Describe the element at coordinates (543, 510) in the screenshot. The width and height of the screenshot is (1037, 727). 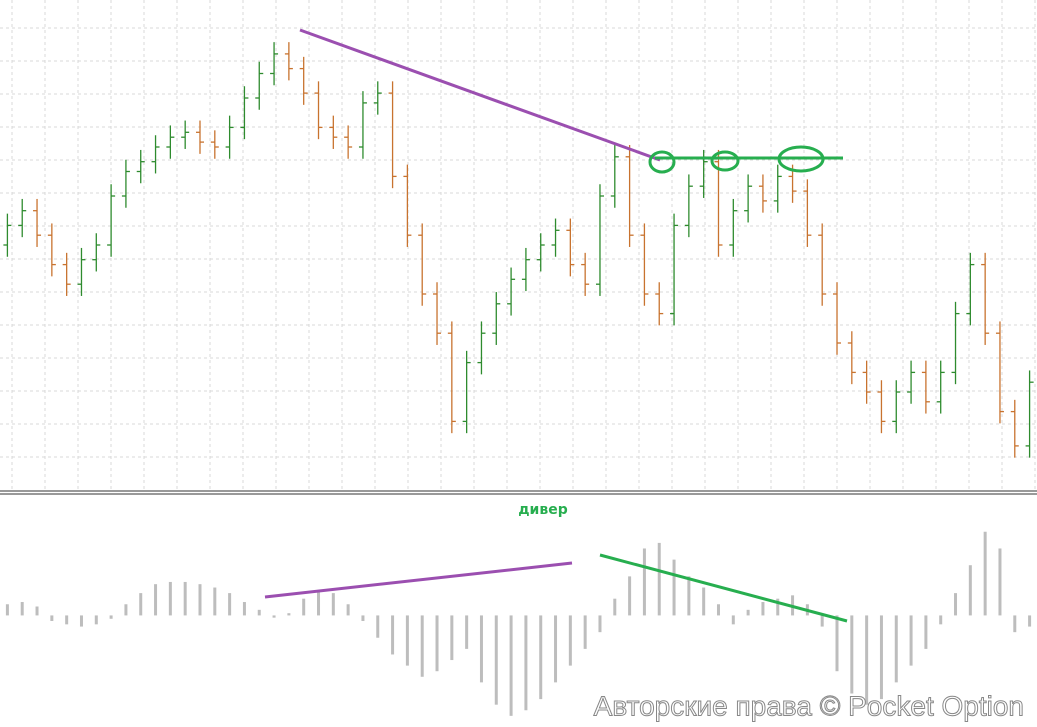
I see `indicator-label: дивер` at that location.